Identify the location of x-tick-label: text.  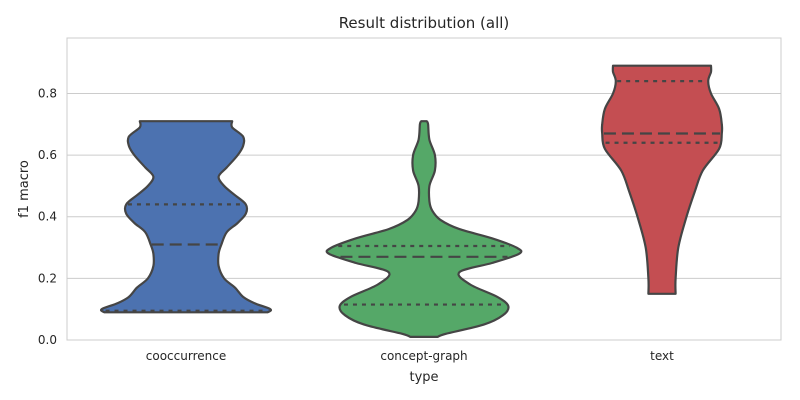
(662, 356).